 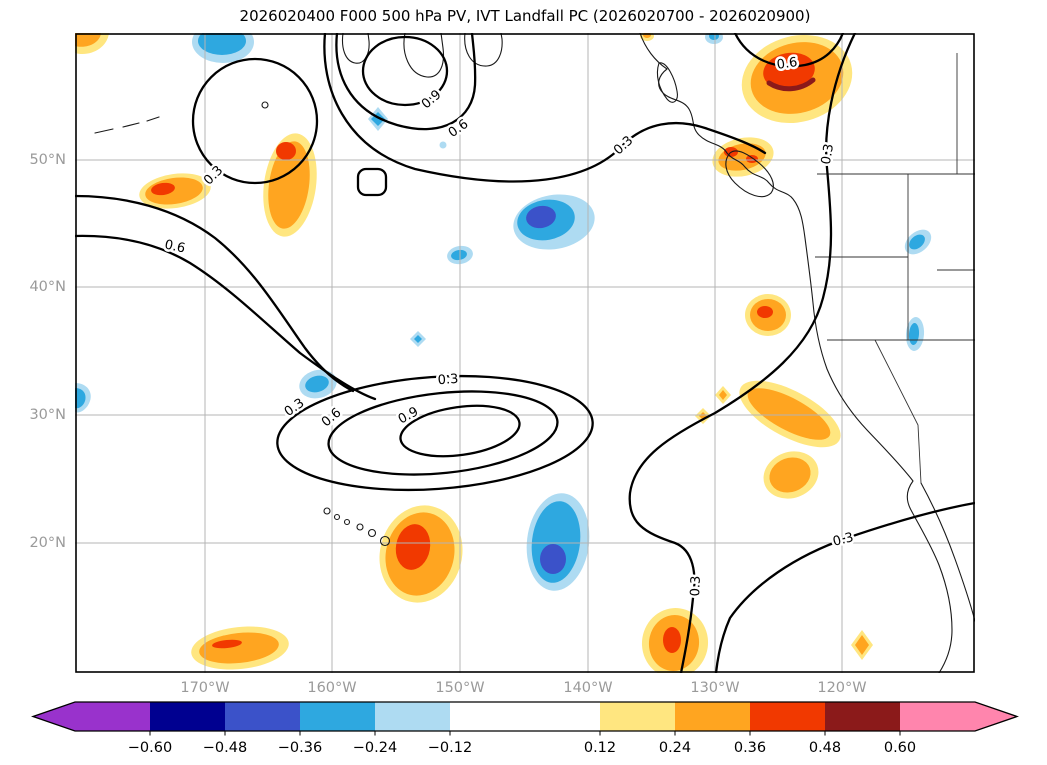 What do you see at coordinates (150, 748) in the screenshot?
I see `colorbar-tick-label: −0.60` at bounding box center [150, 748].